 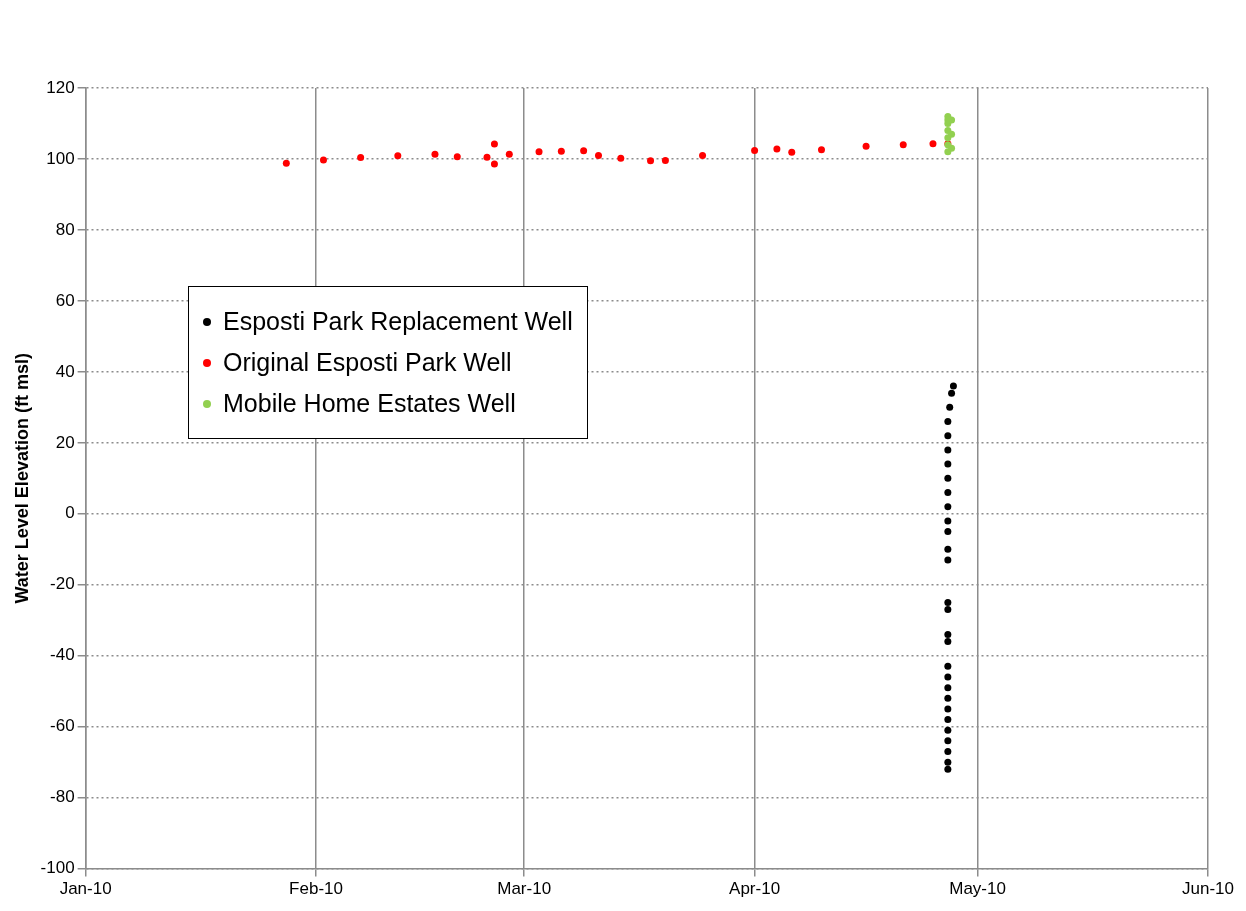 I want to click on y-tick-label: 40, so click(x=65, y=371).